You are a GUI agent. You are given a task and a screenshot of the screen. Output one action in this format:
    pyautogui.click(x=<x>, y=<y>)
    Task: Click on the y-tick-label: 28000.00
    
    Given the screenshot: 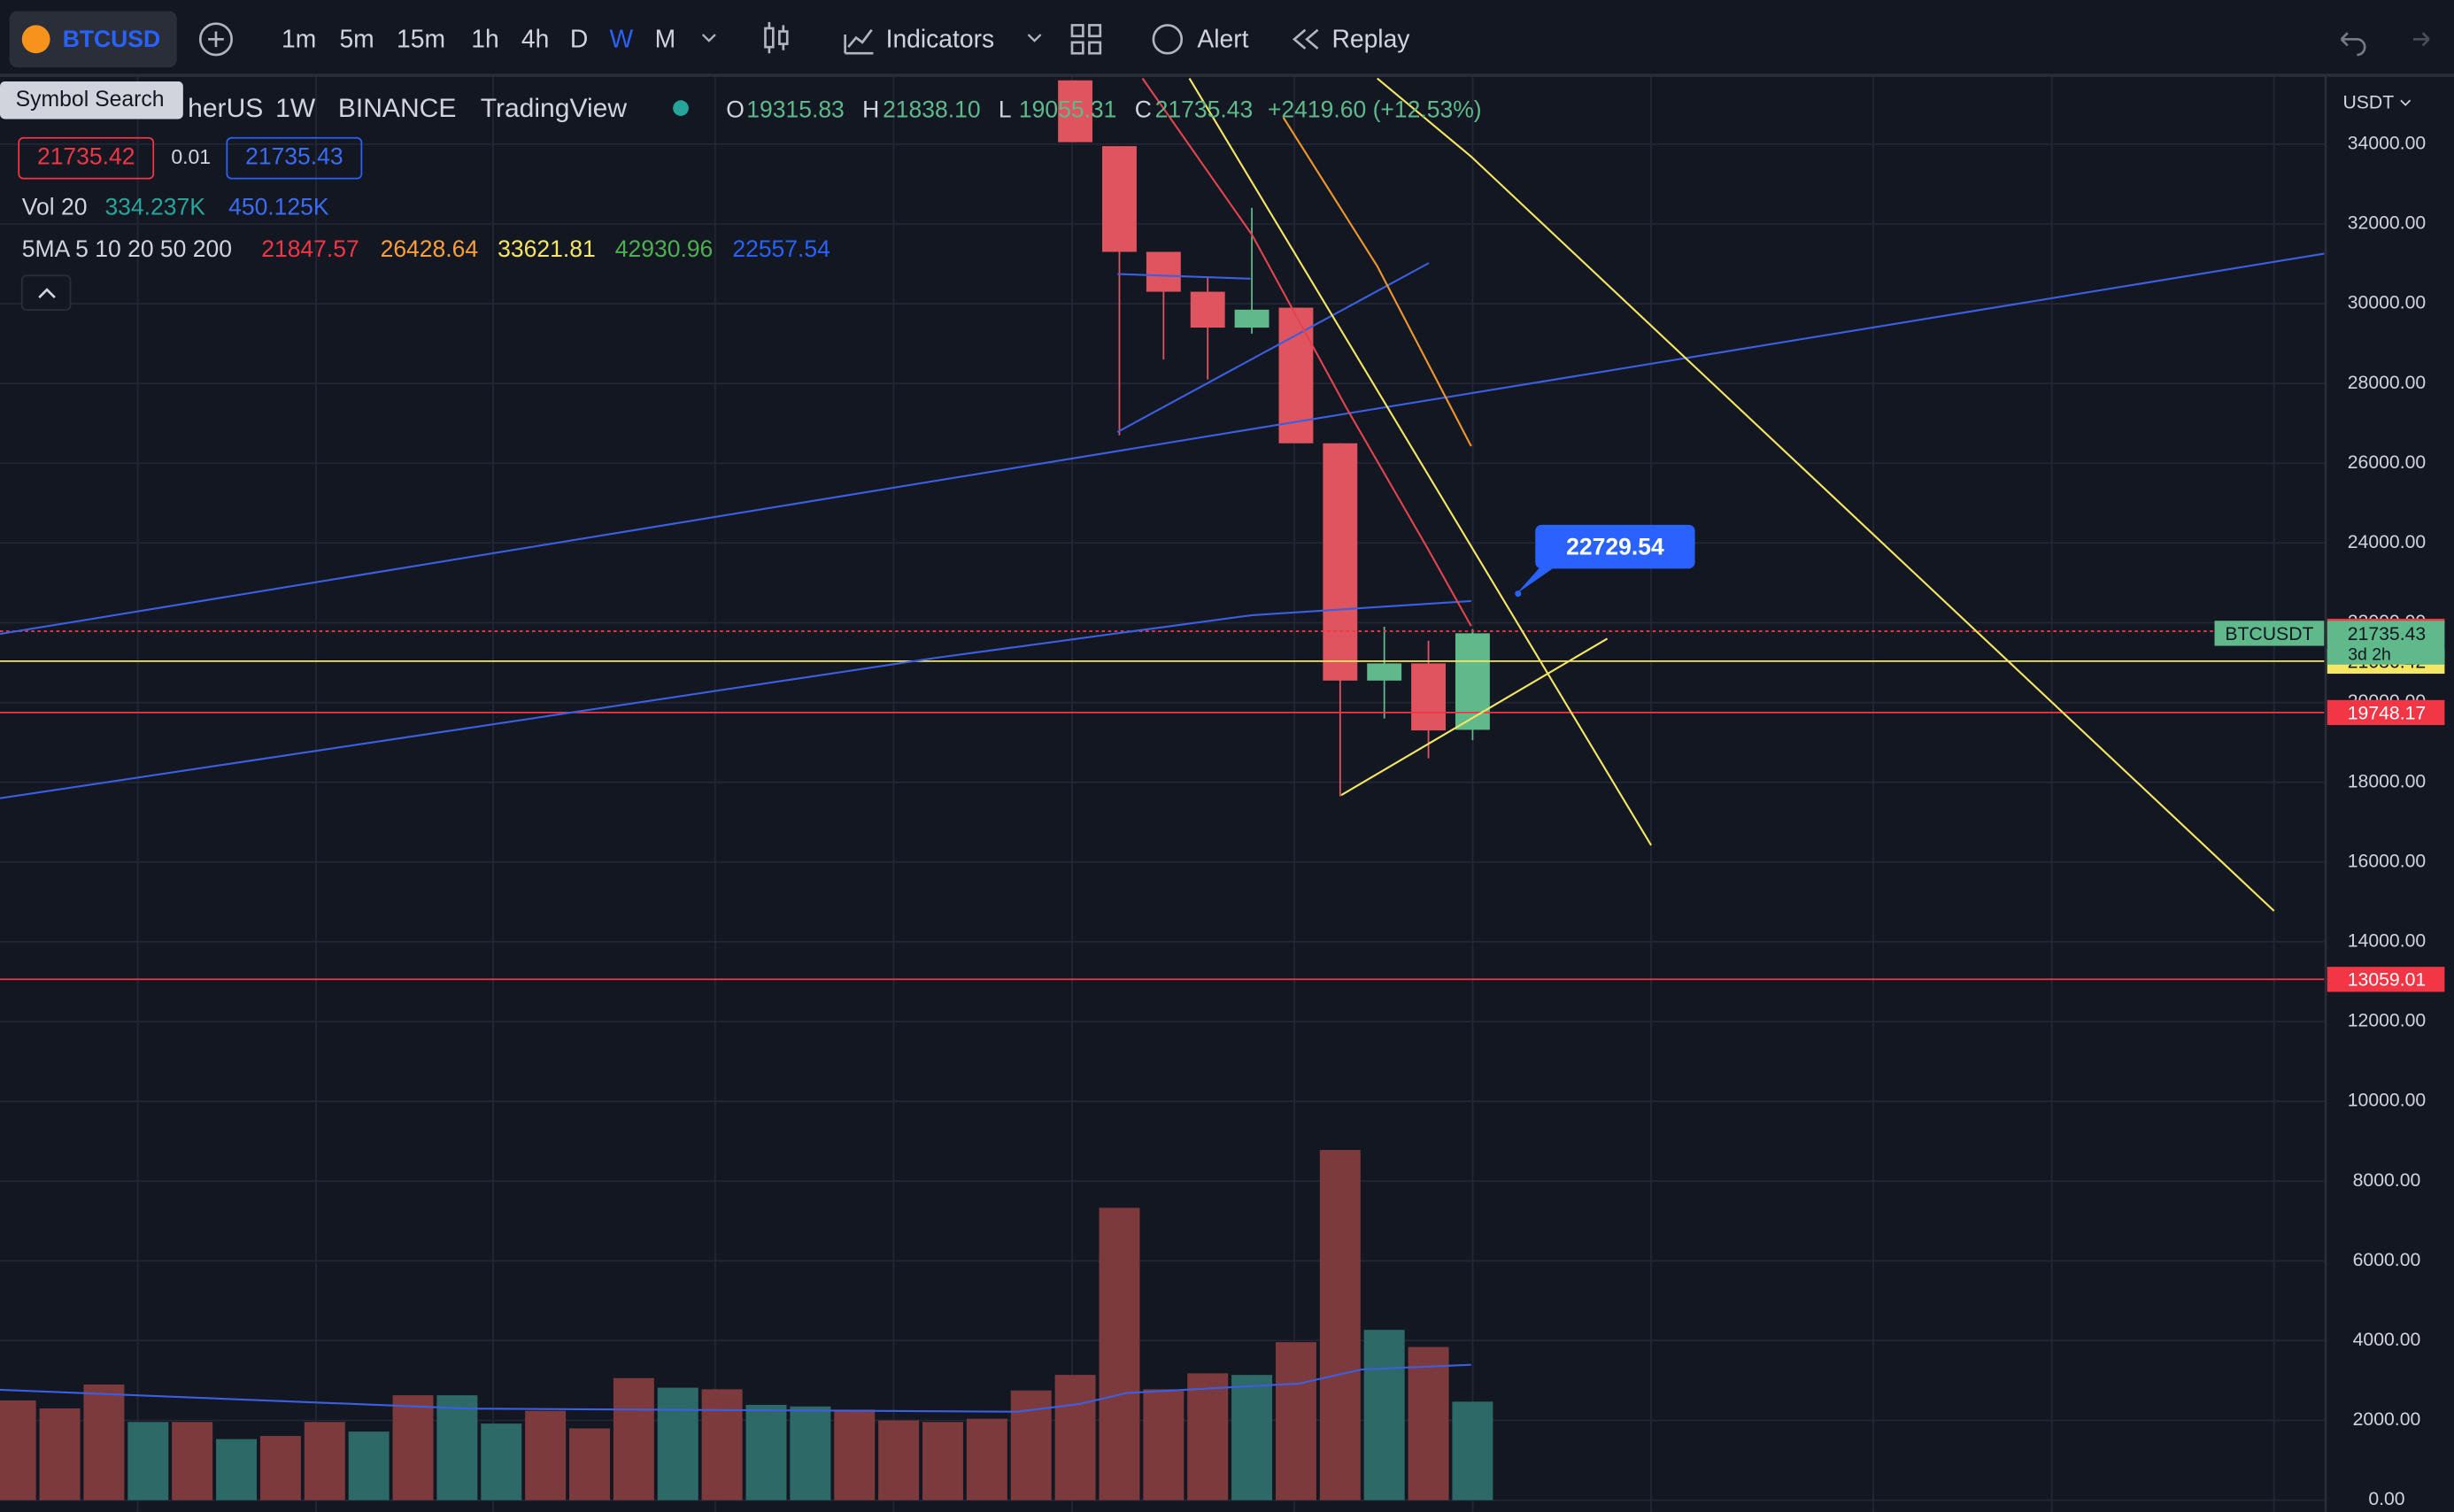 What is the action you would take?
    pyautogui.click(x=2387, y=383)
    